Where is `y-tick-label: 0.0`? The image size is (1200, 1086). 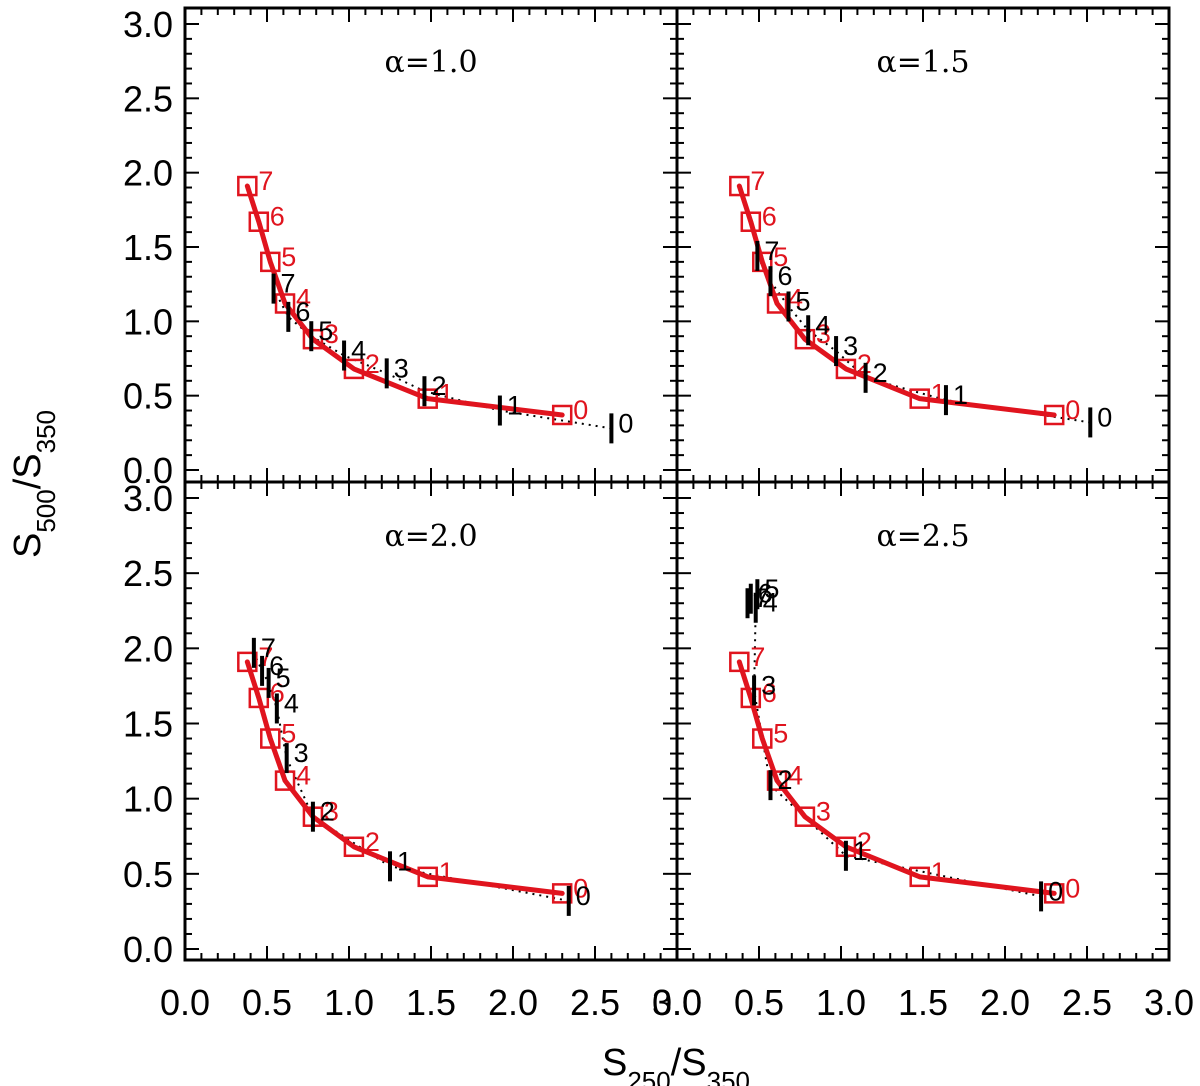
y-tick-label: 0.0 is located at coordinates (148, 949).